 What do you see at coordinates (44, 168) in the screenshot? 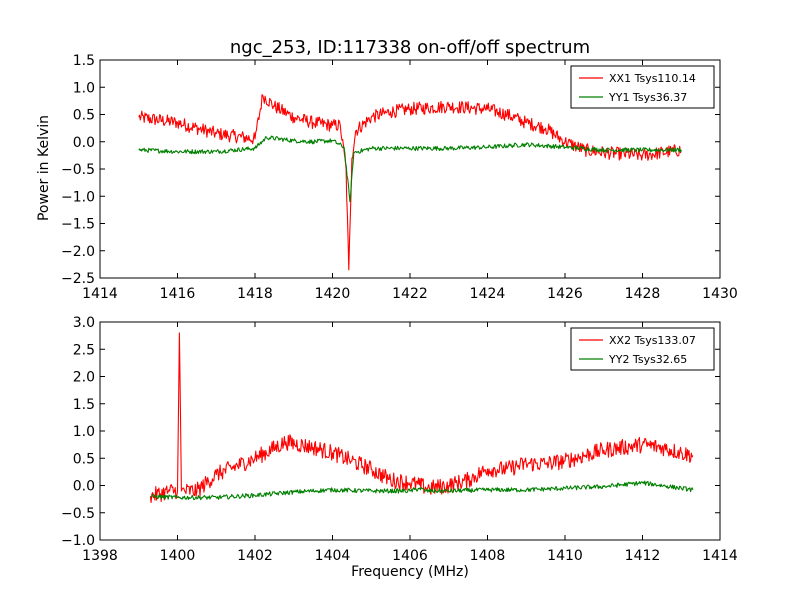
I see `top-ylabel: Power in Kelvin` at bounding box center [44, 168].